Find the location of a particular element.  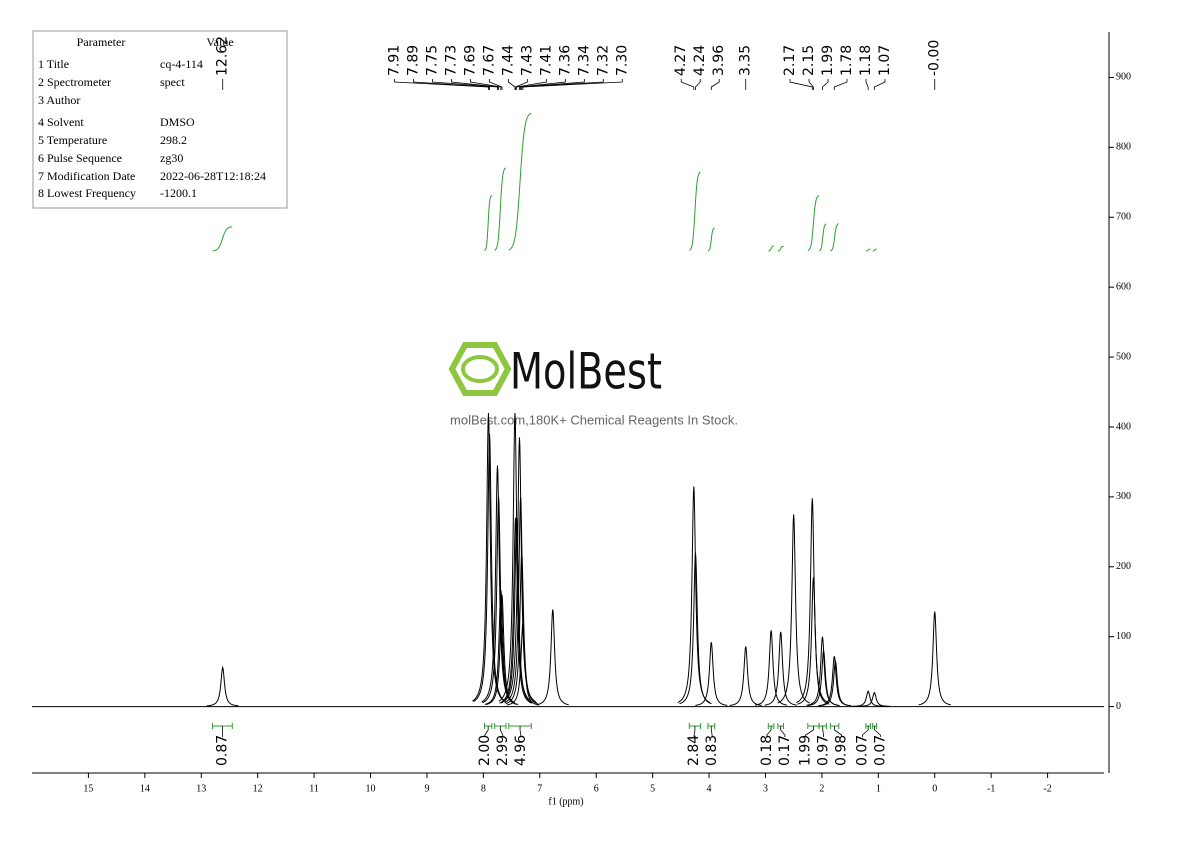

peak-label: 2.17 is located at coordinates (790, 60).